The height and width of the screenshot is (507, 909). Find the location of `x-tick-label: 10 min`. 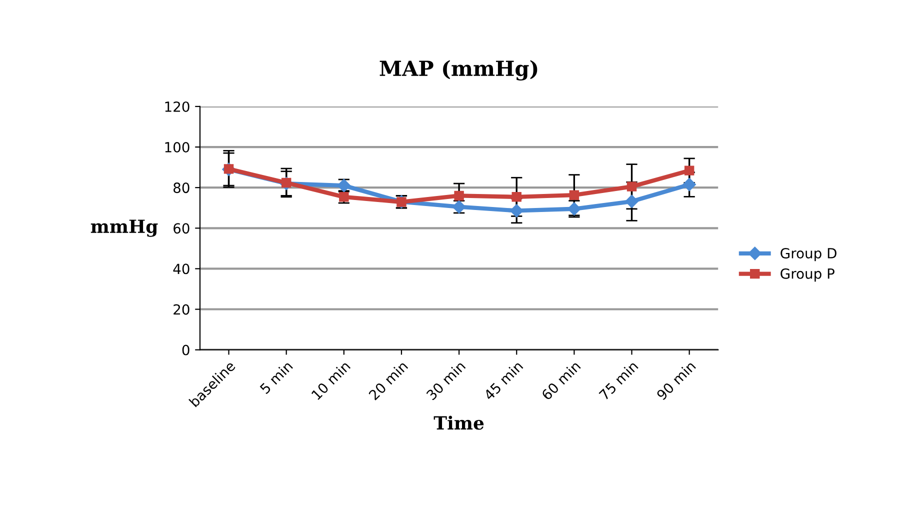

x-tick-label: 10 min is located at coordinates (330, 380).